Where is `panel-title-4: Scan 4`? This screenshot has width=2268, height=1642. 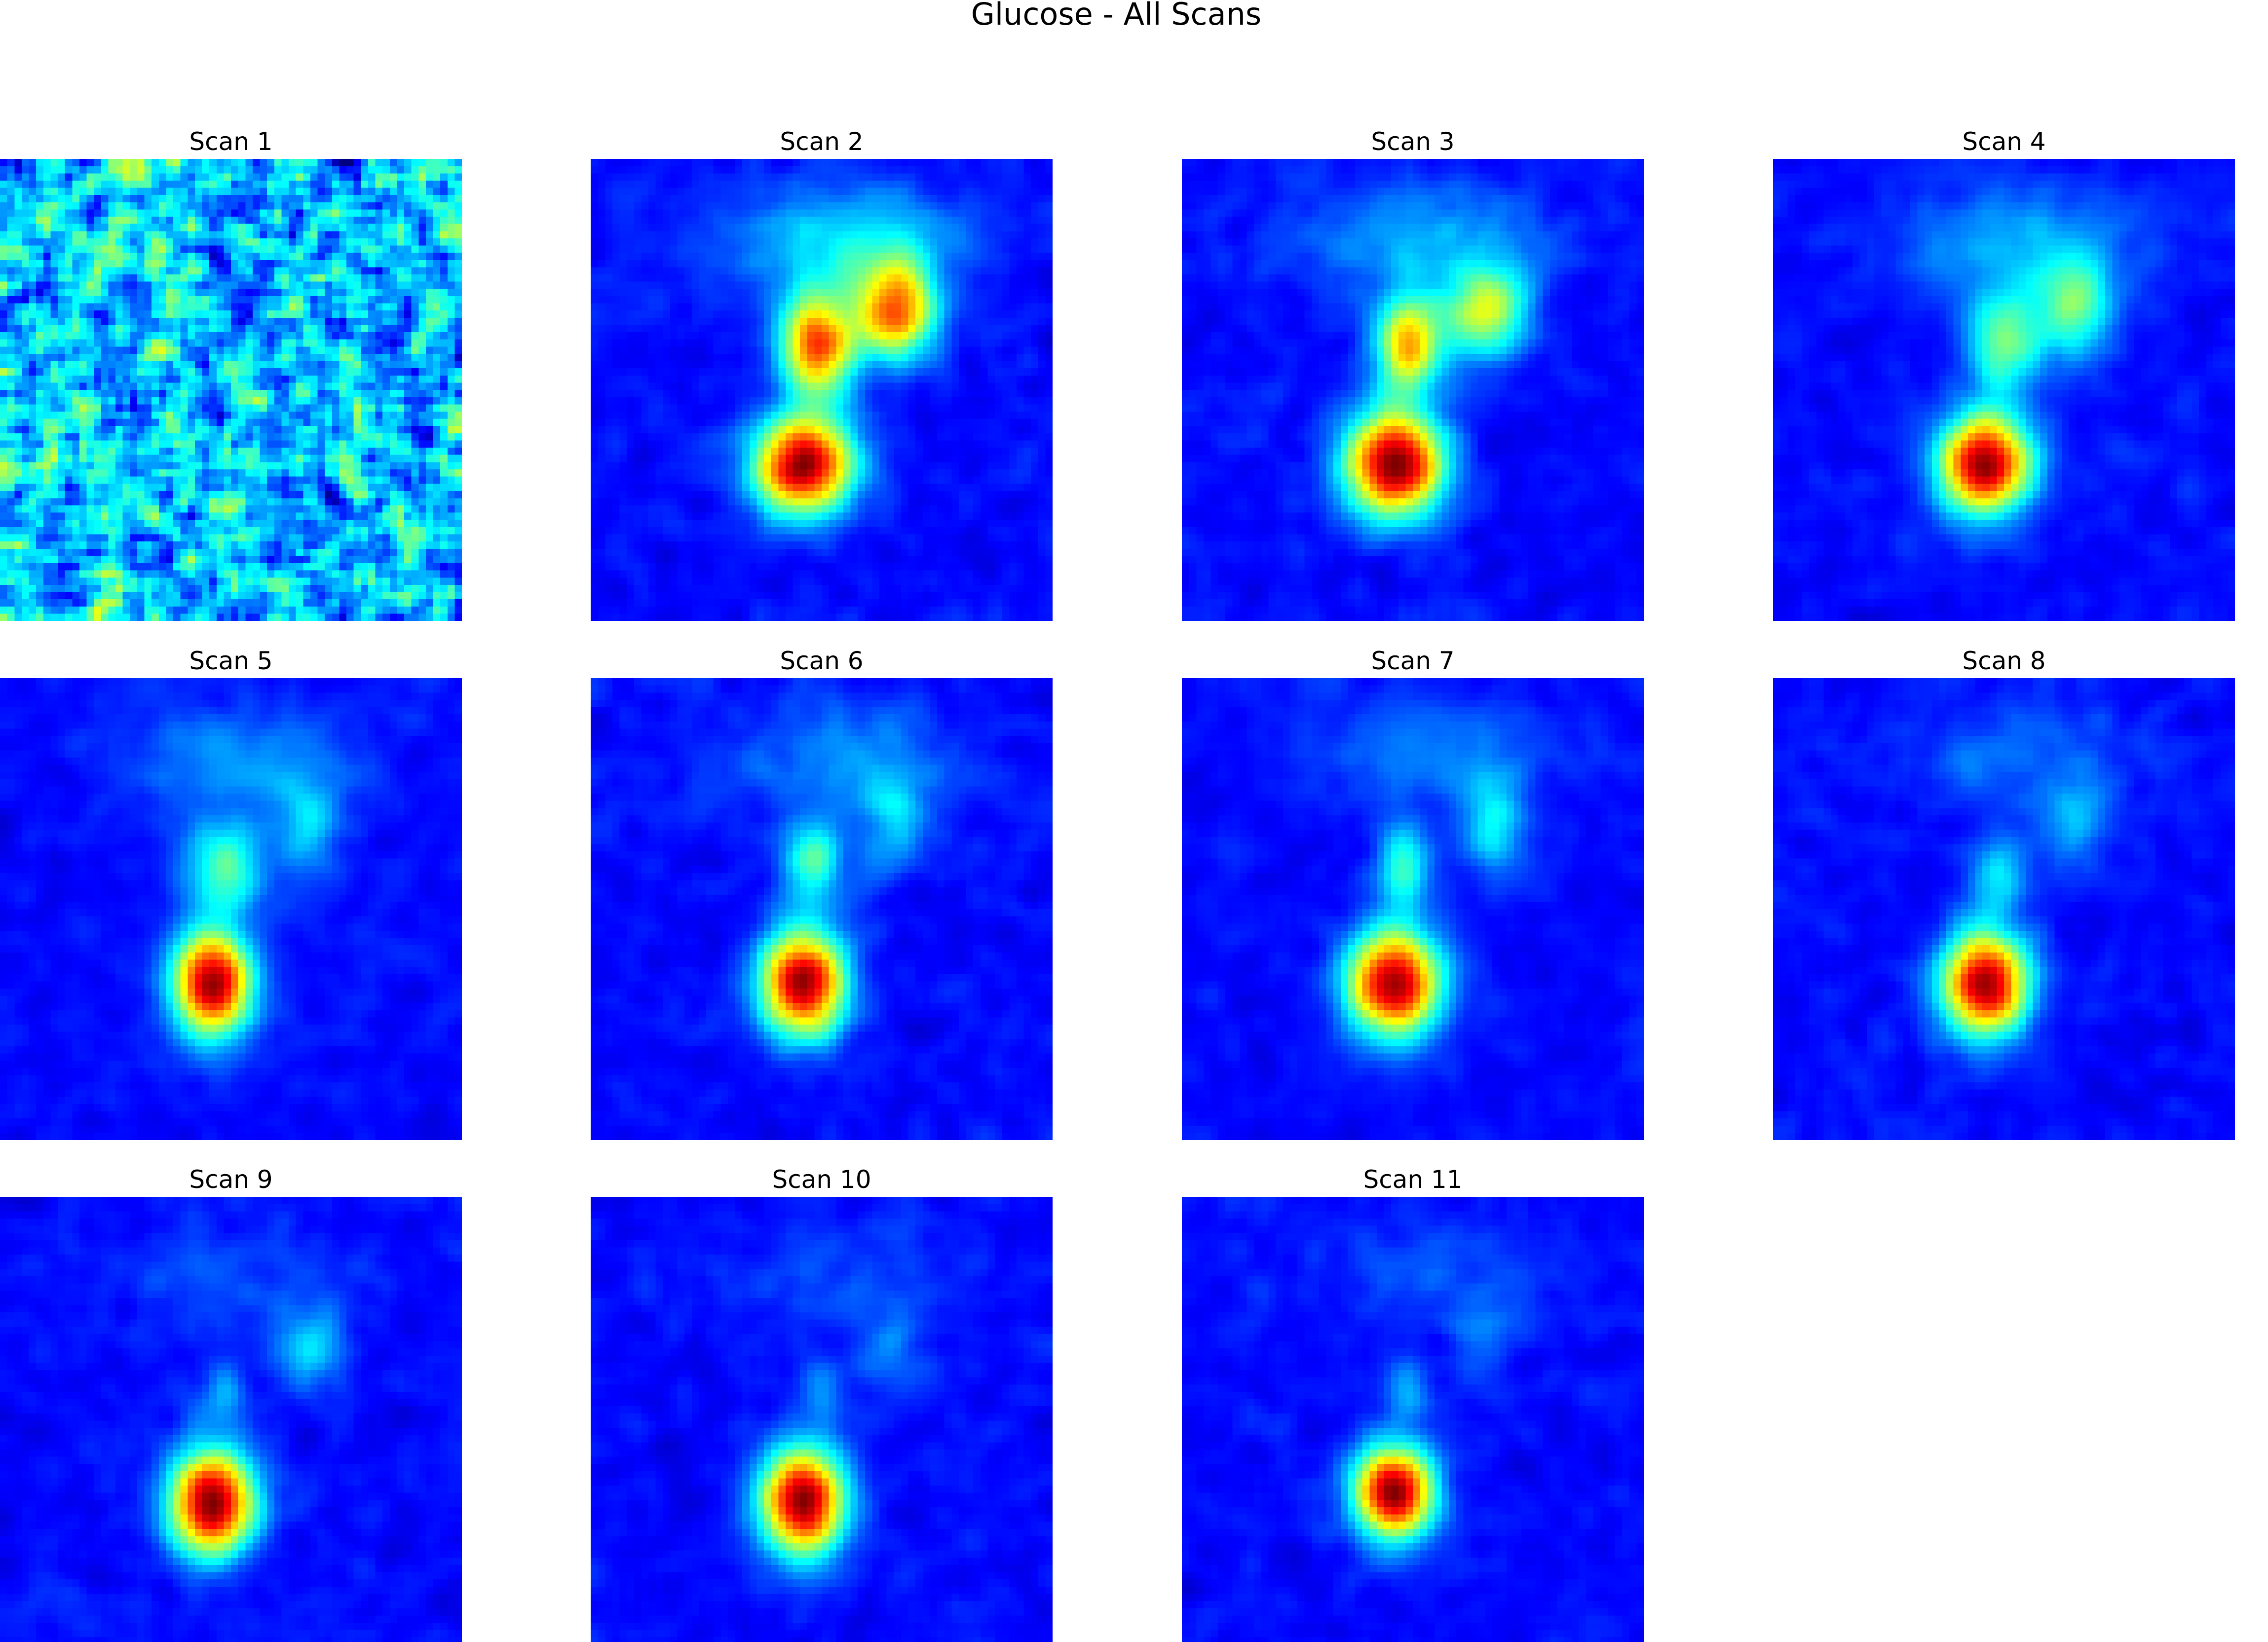
panel-title-4: Scan 4 is located at coordinates (2003, 141).